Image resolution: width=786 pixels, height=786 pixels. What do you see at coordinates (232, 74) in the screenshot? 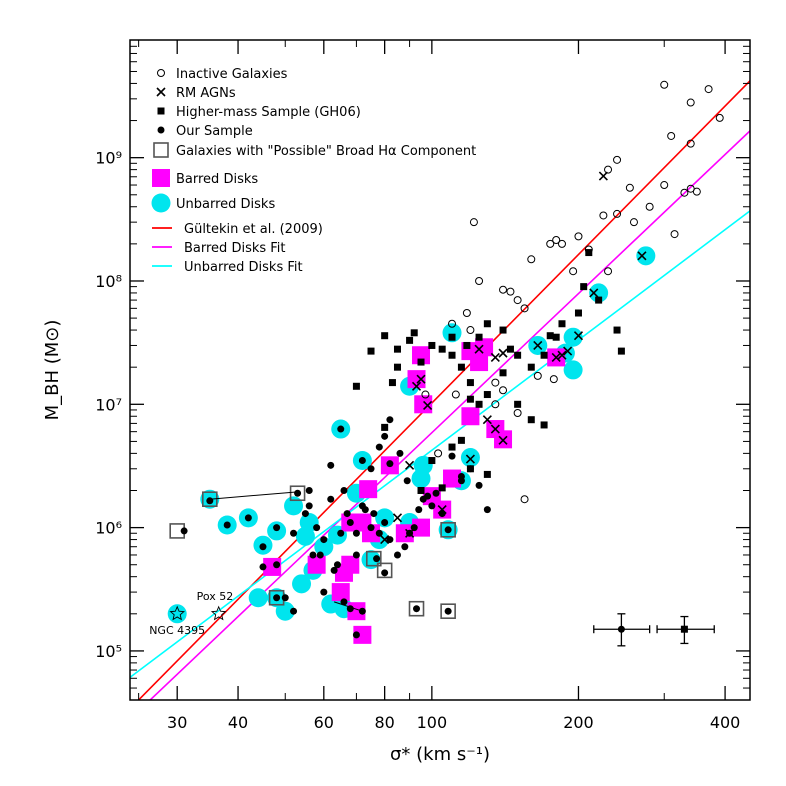
I see `legend-label: Inactive Galaxies` at bounding box center [232, 74].